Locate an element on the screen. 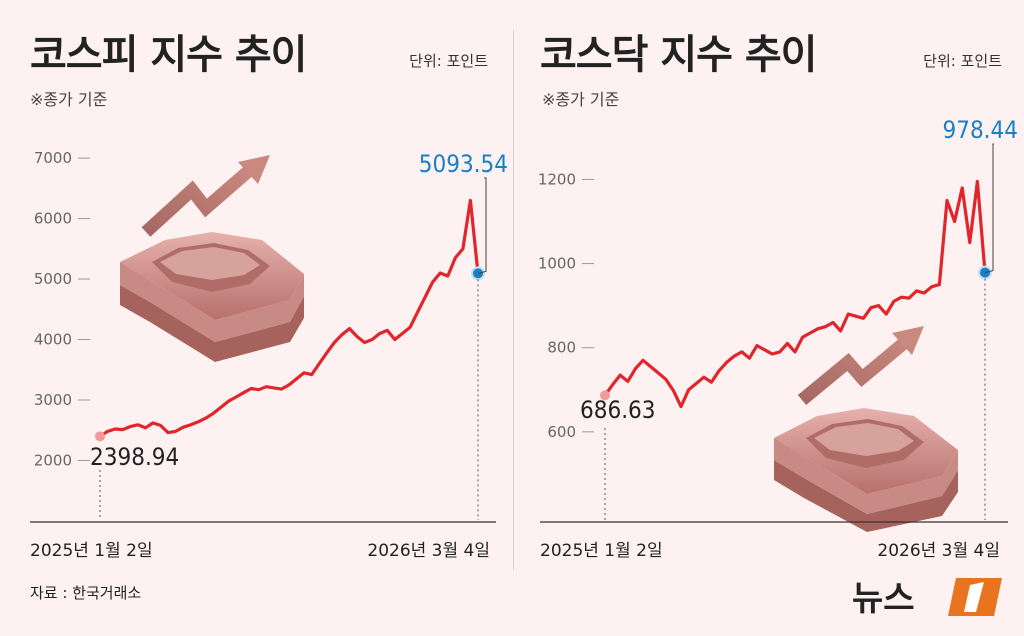  chart-title: 코스피 지수 추이 is located at coordinates (168, 55).